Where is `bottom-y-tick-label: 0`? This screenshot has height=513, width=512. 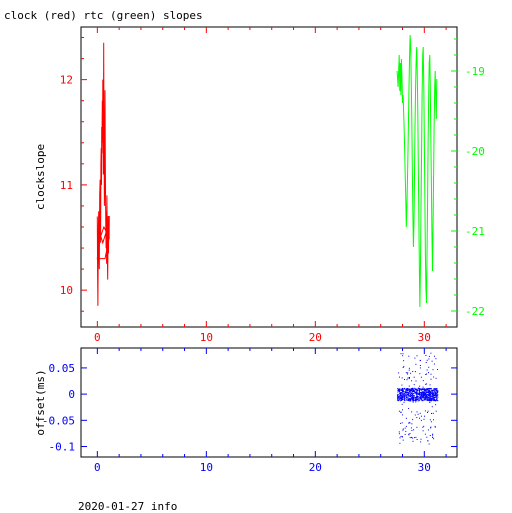
bottom-y-tick-label: 0 is located at coordinates (71, 394).